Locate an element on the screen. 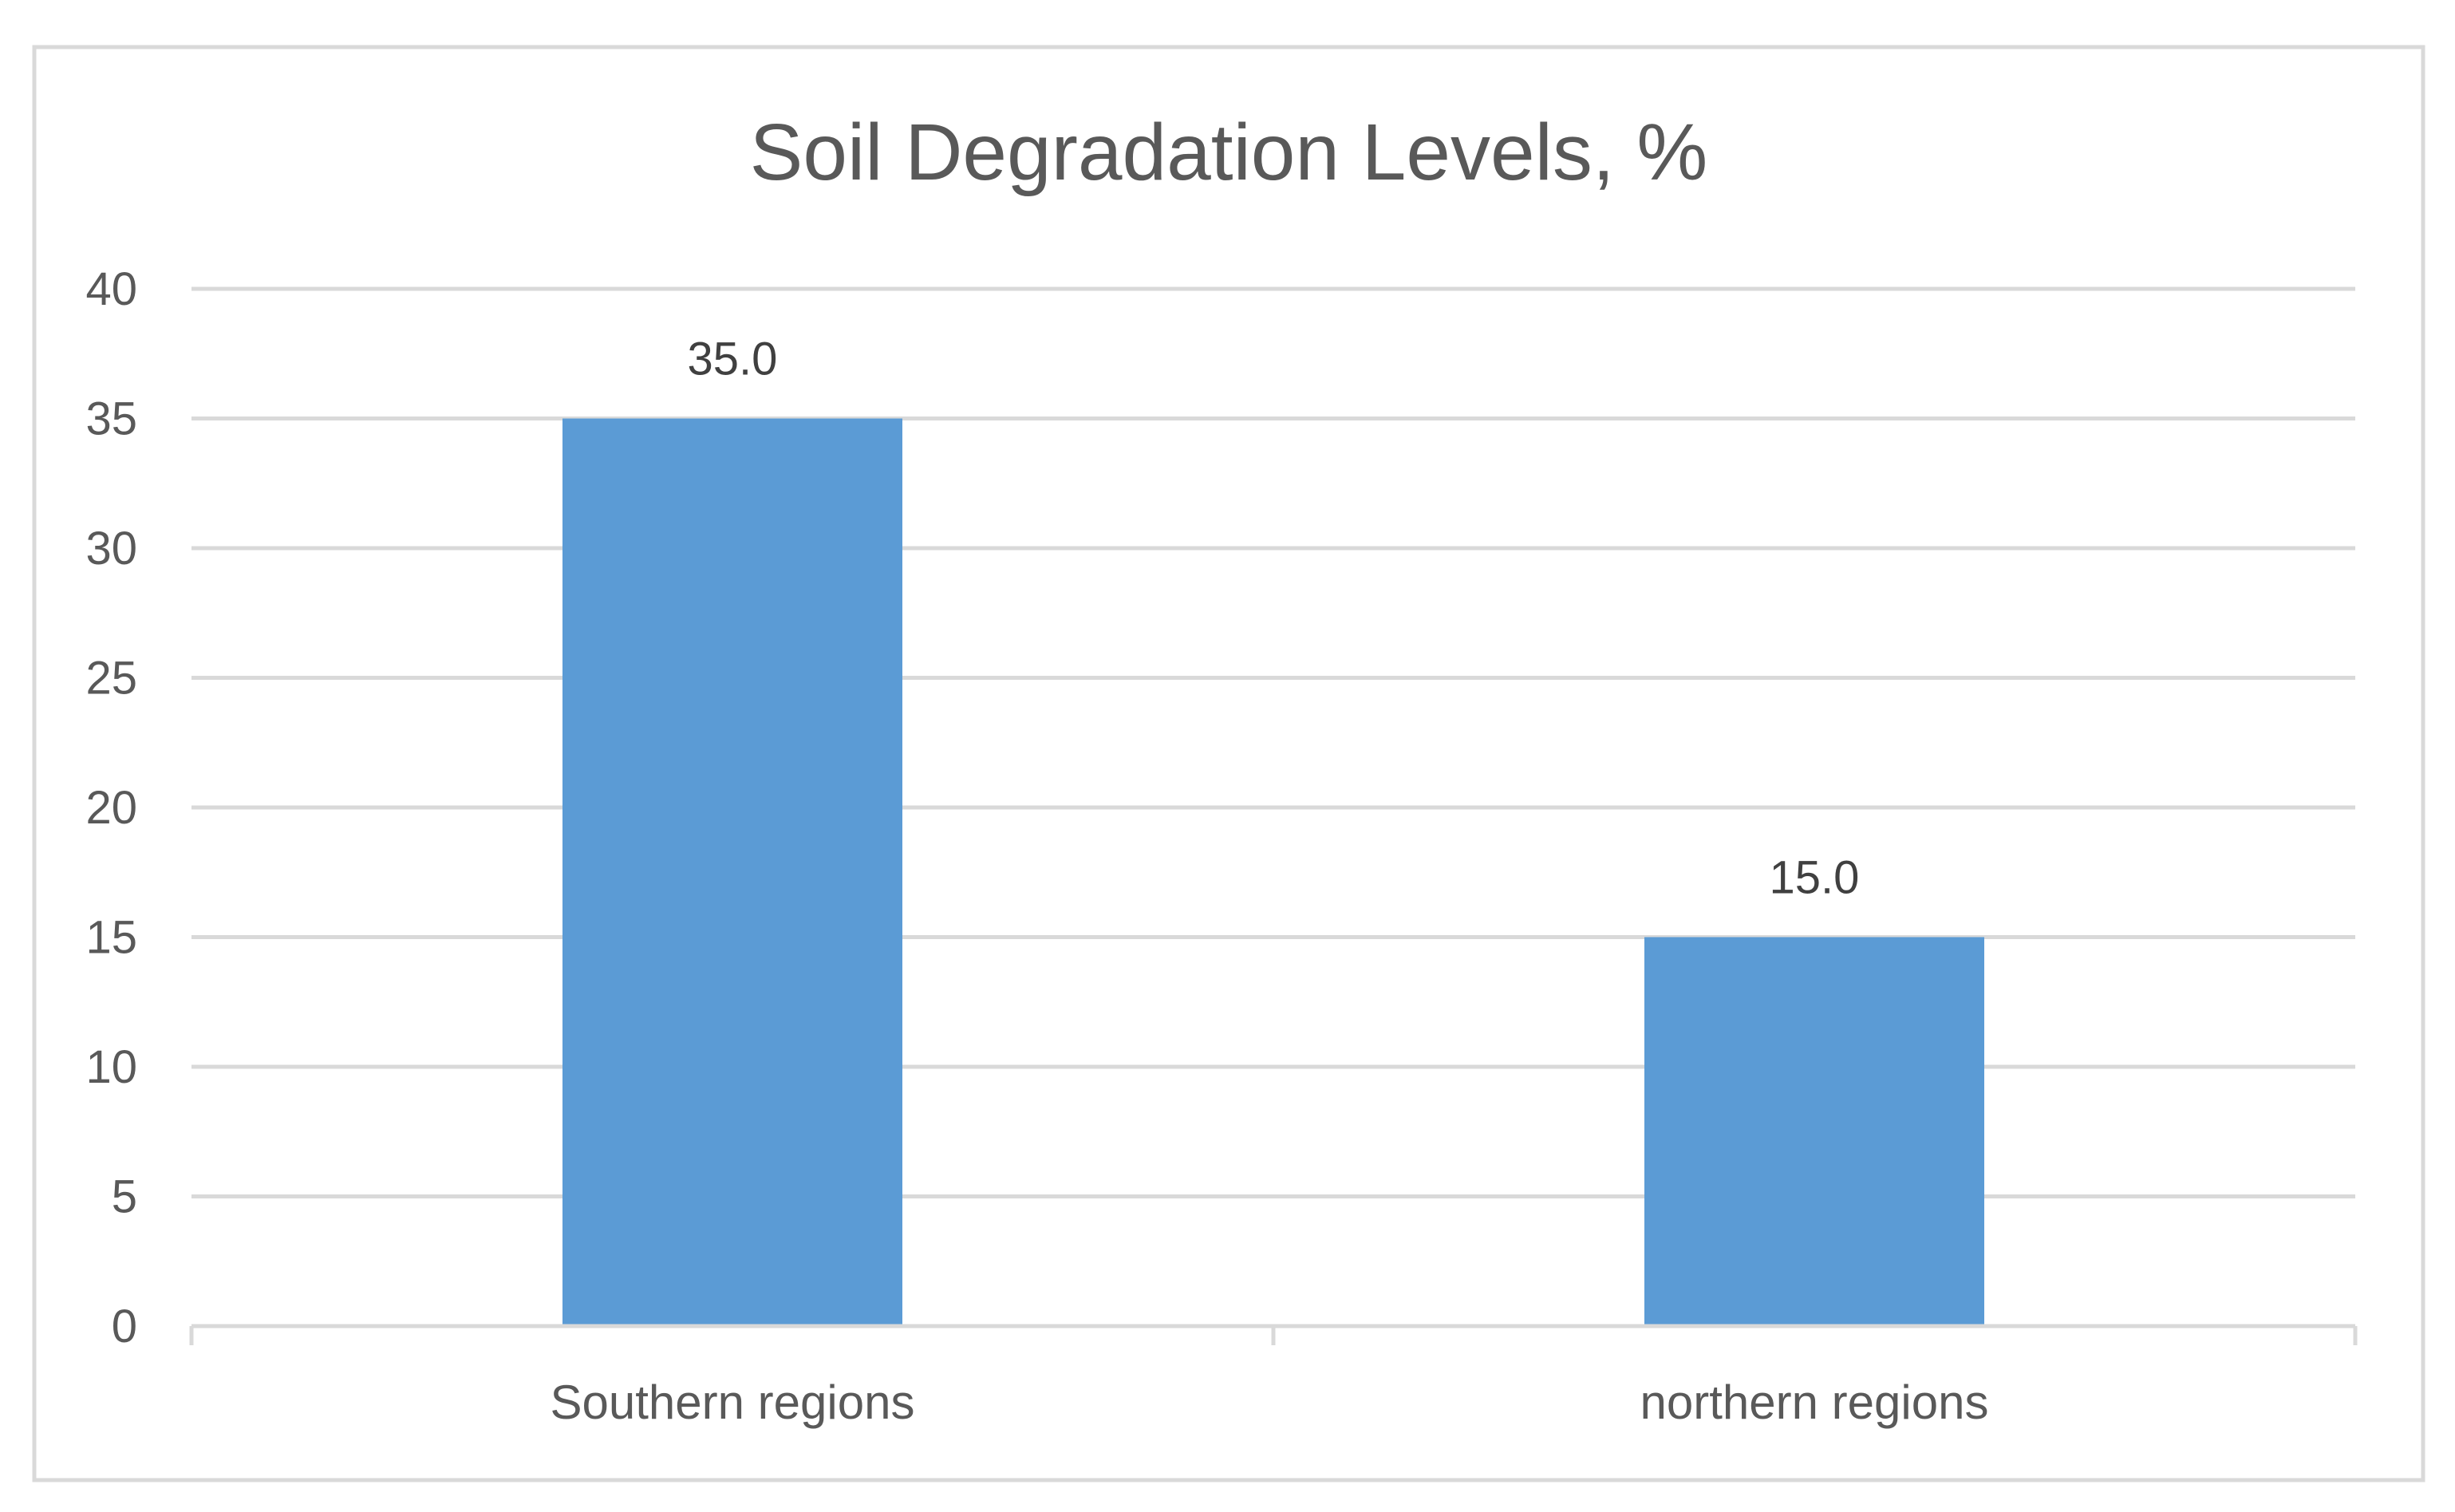  data-label: 15.0 is located at coordinates (1815, 878).